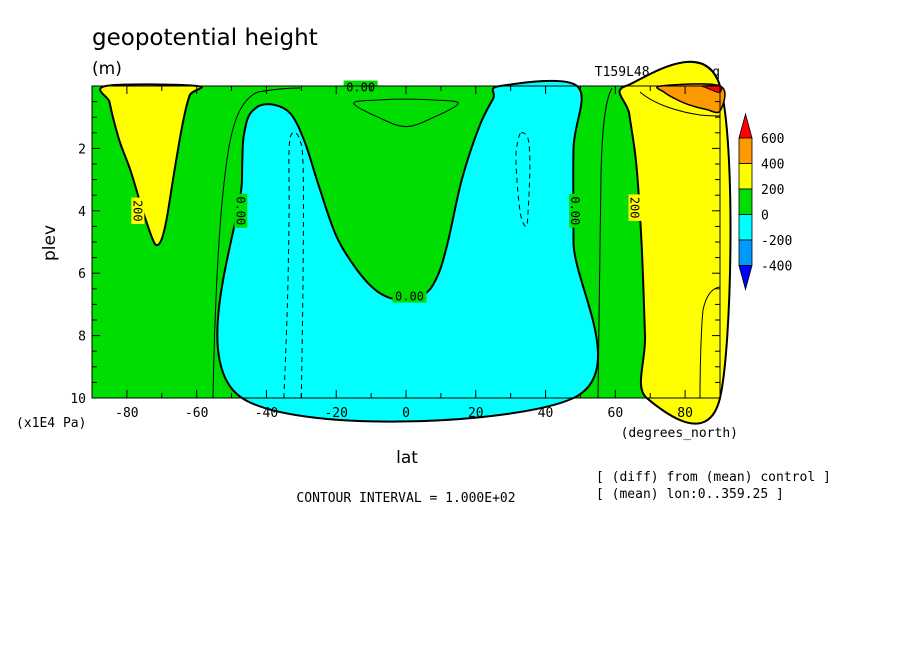 The width and height of the screenshot is (904, 654). I want to click on contour-300-right, so click(680, 104).